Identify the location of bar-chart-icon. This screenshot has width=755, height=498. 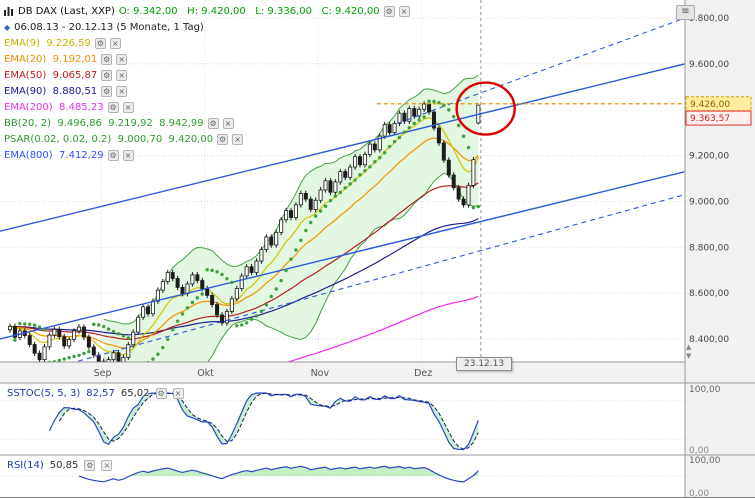
(9, 11).